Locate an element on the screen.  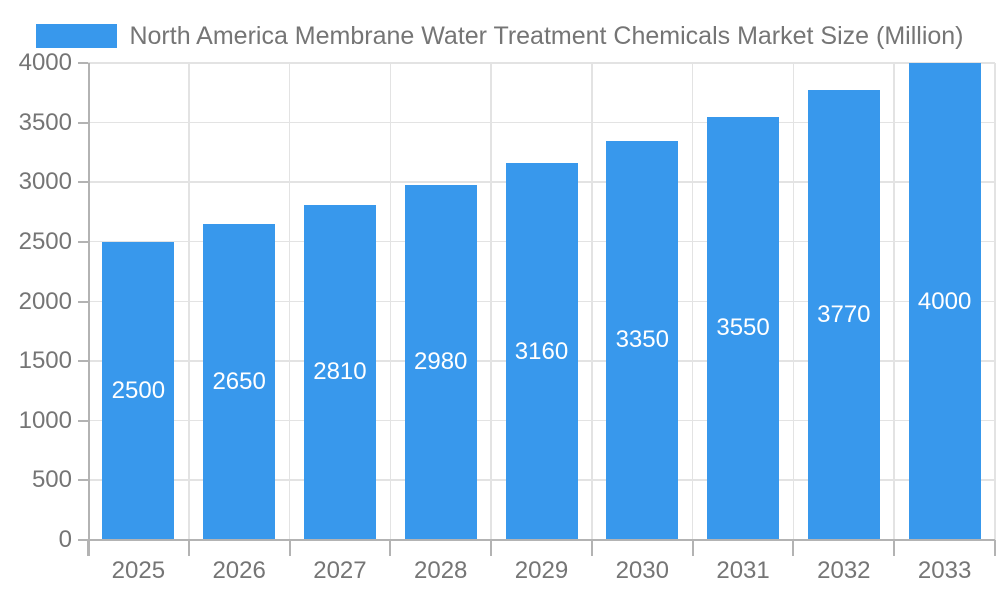
x-tick-label: 2030 is located at coordinates (642, 570).